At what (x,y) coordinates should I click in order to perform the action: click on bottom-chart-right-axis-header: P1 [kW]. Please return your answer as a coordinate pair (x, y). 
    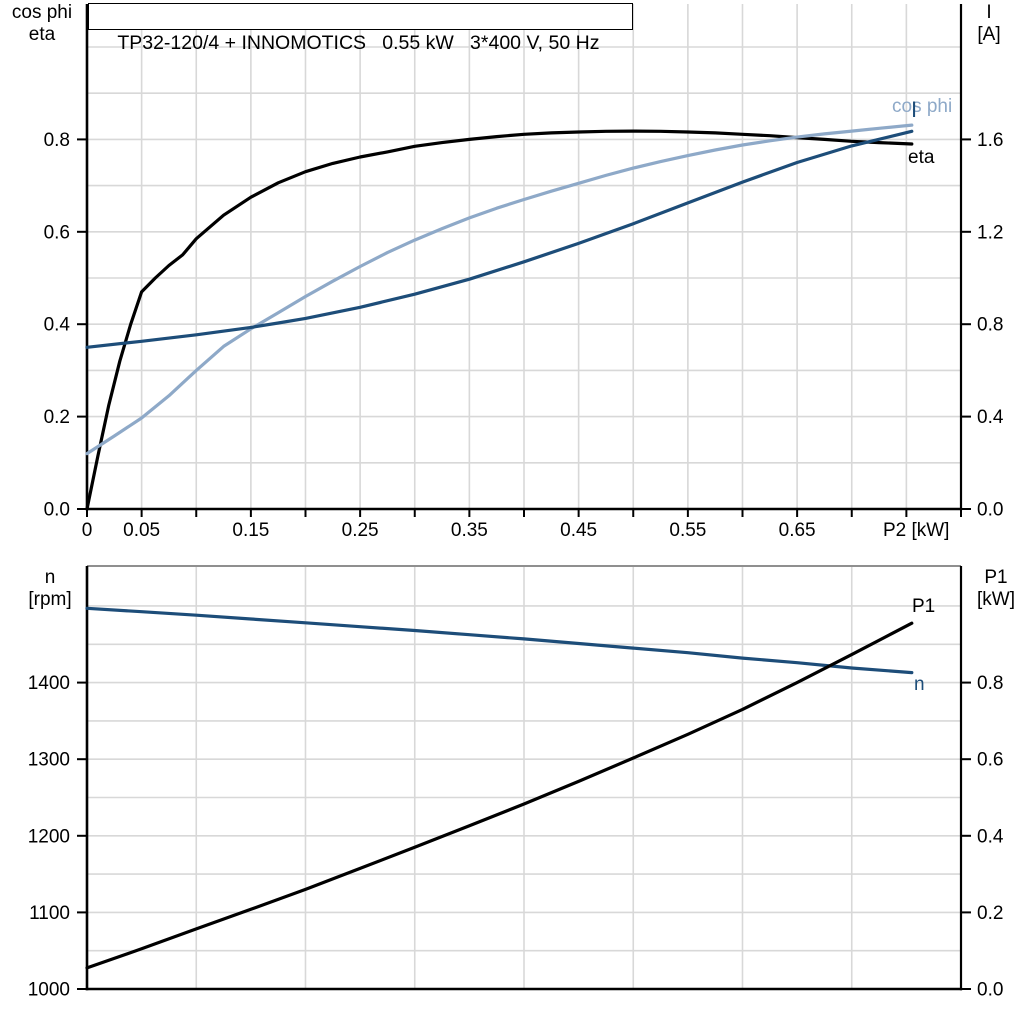
    Looking at the image, I should click on (995, 589).